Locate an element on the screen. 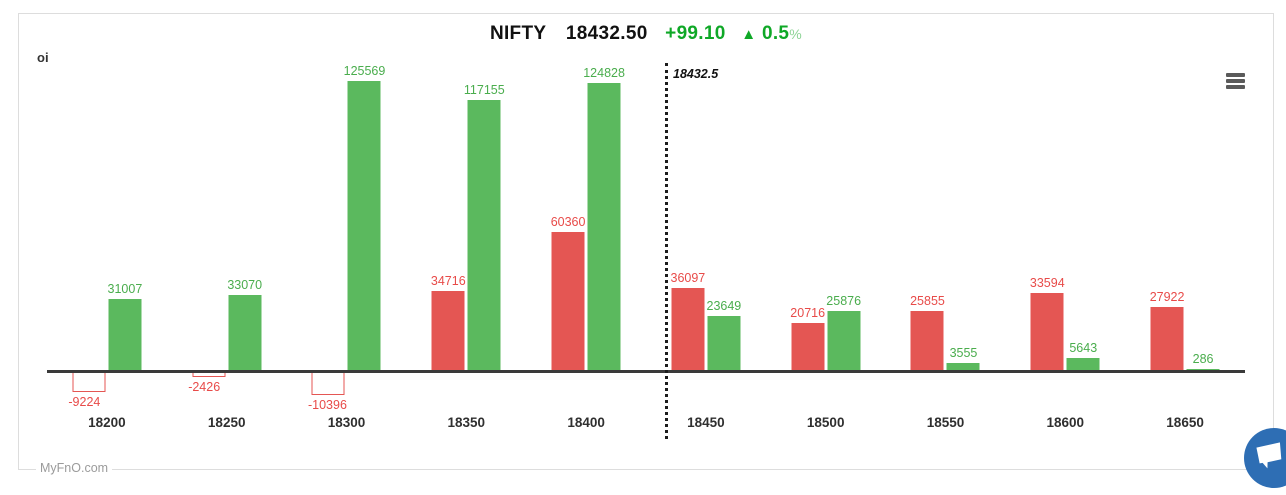 This screenshot has height=495, width=1286. red-bar-value-label: 36097 is located at coordinates (688, 277).